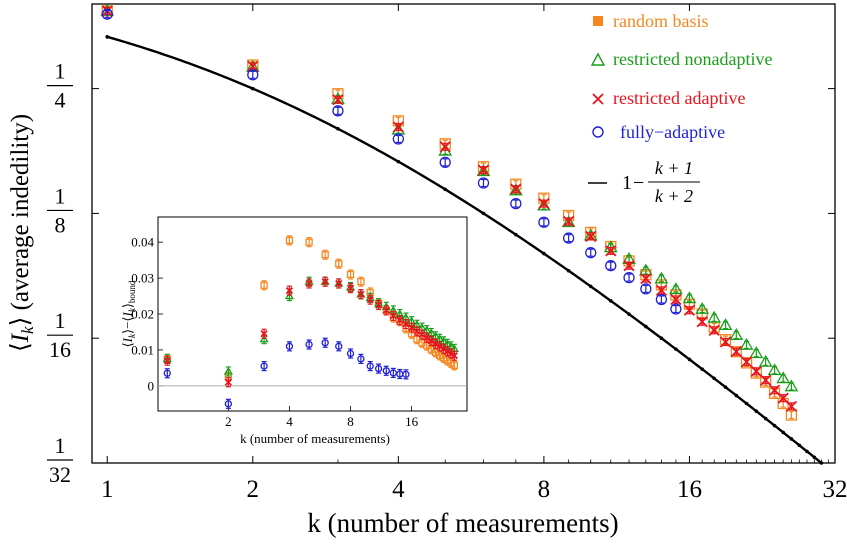  Describe the element at coordinates (598, 99) in the screenshot. I see `legend-marker-restricted-adaptive` at that location.